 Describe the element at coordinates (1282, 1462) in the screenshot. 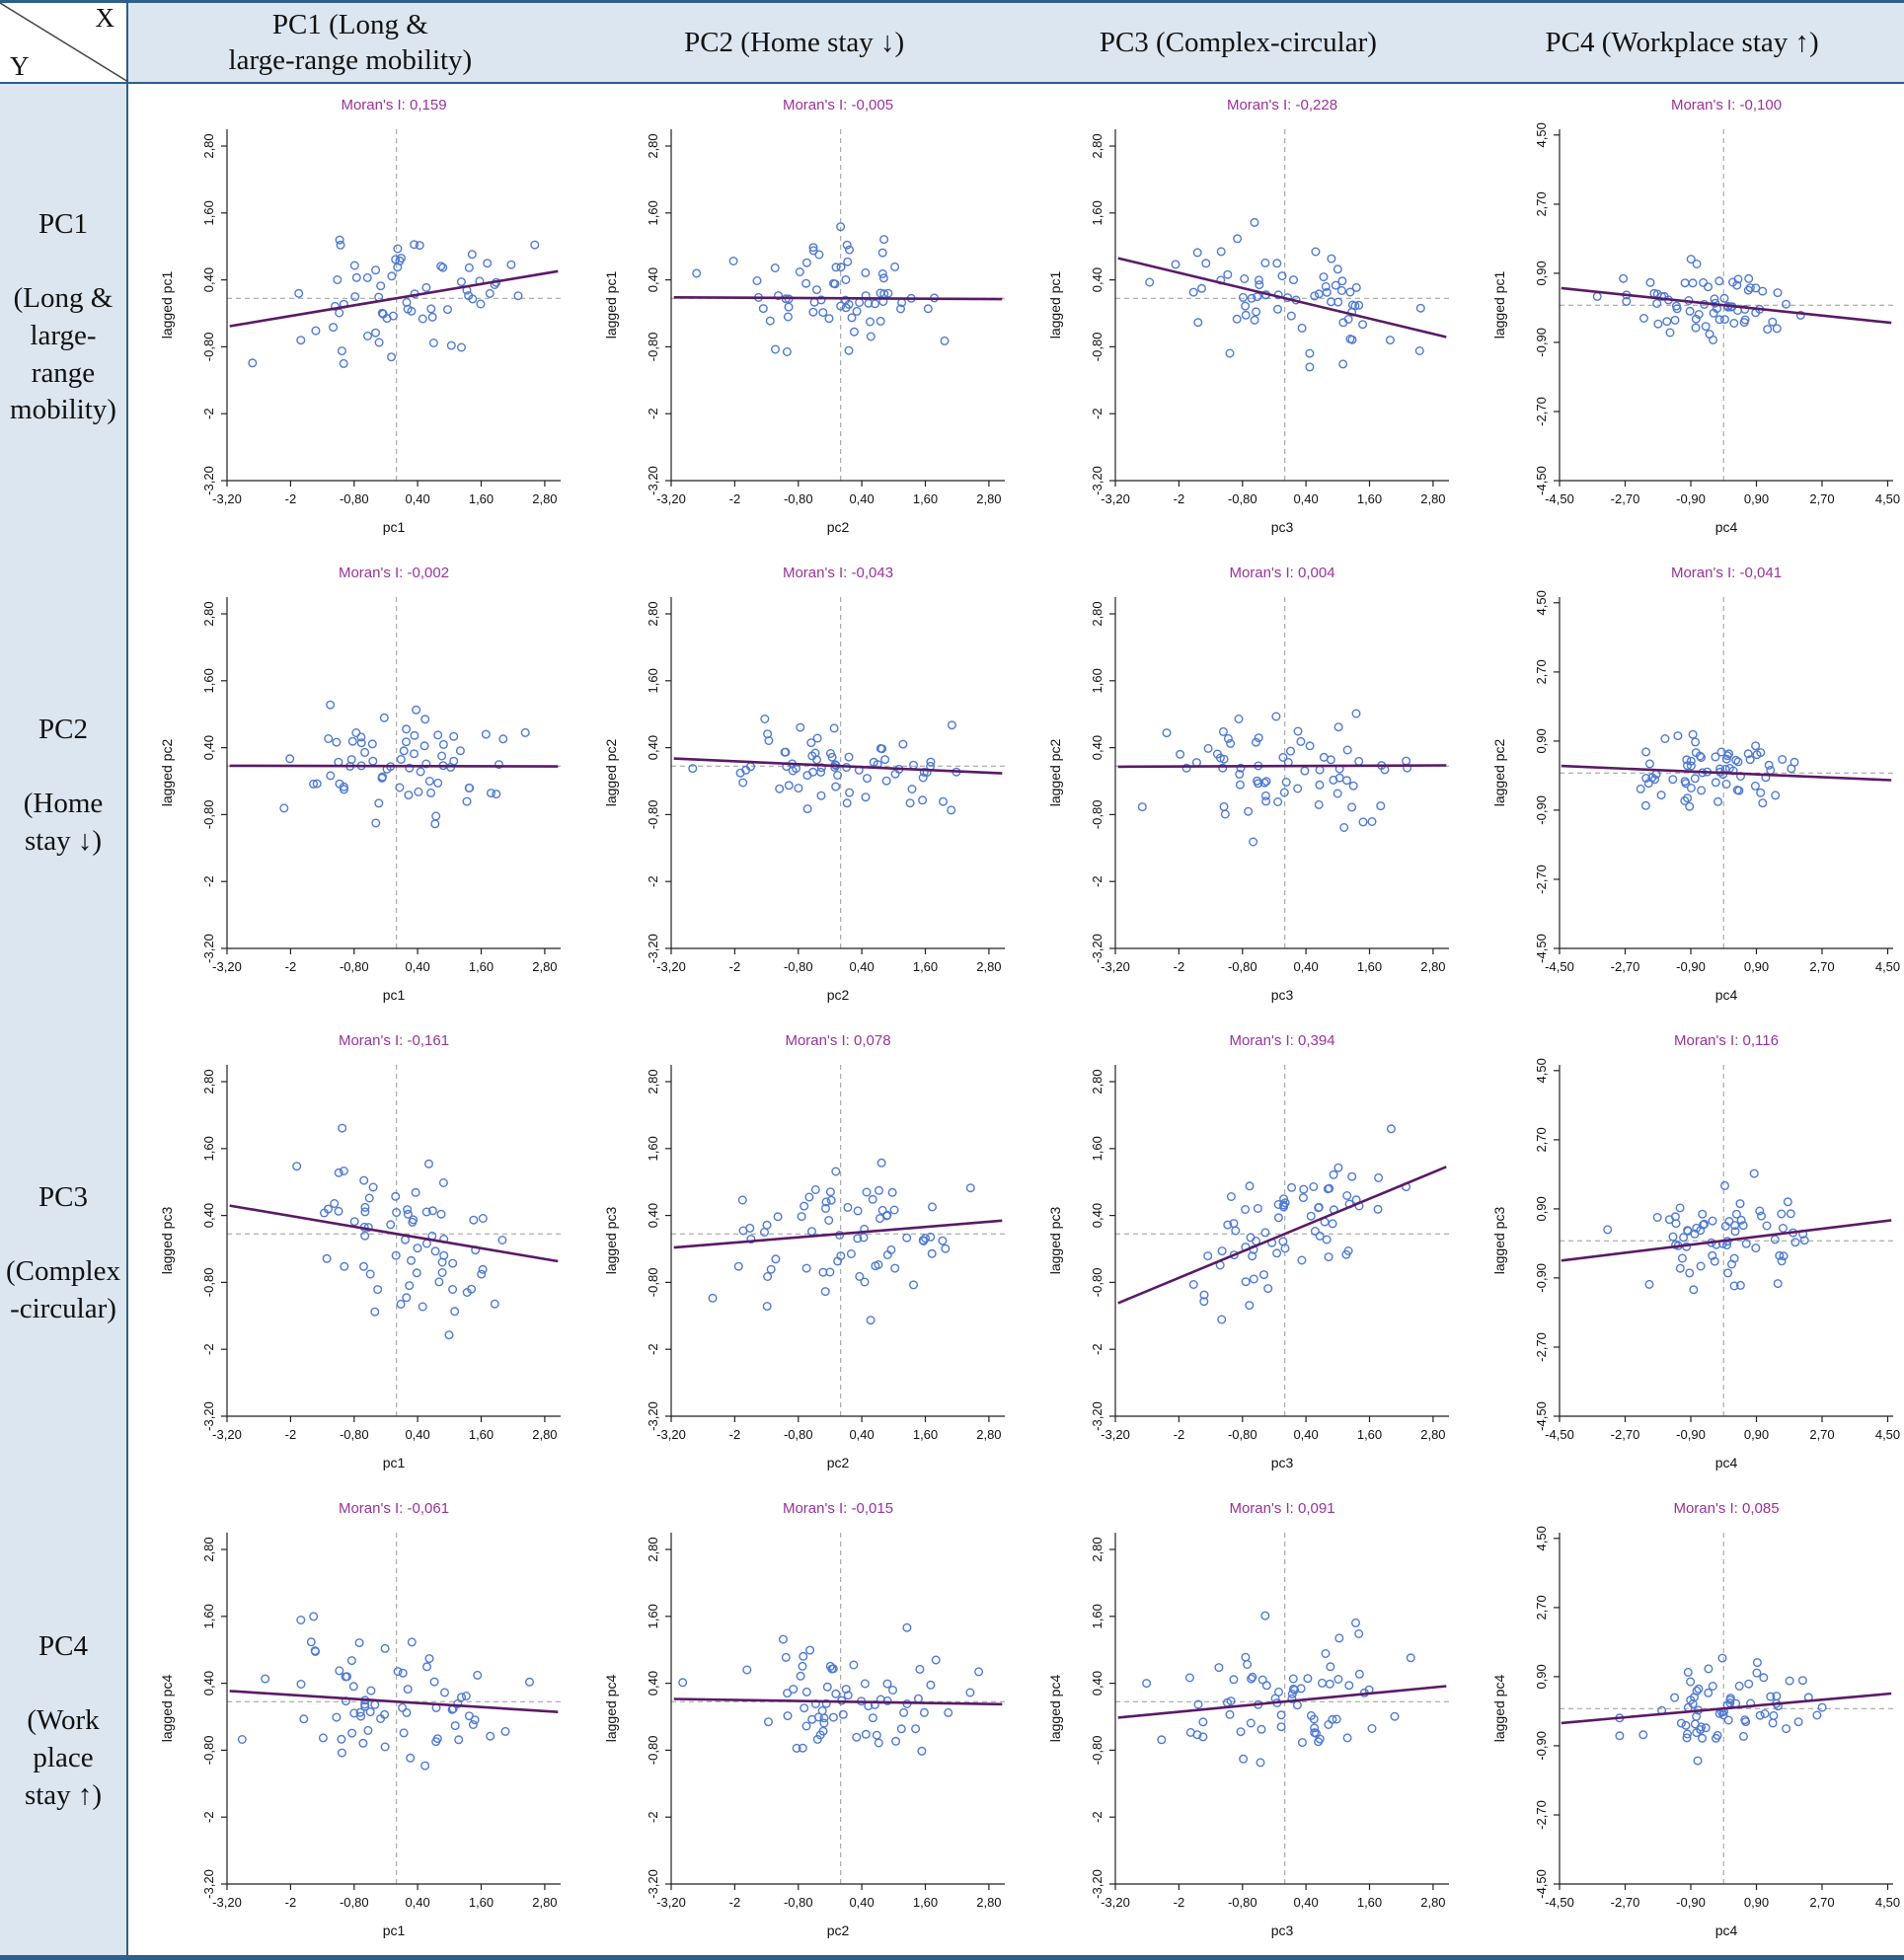

I see `x-axis-label: pc3` at that location.